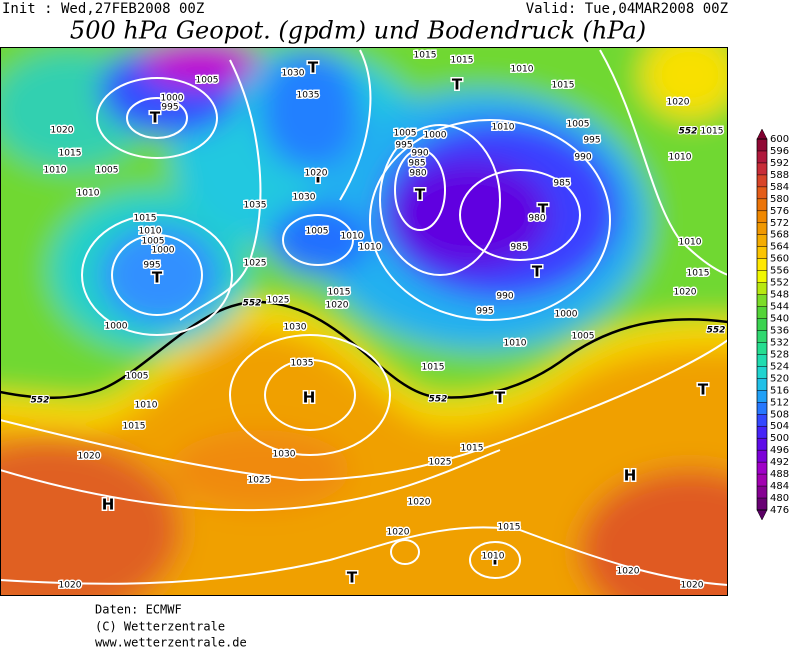 The height and width of the screenshot is (648, 790). I want to click on colorbar-label: 524, so click(779, 366).